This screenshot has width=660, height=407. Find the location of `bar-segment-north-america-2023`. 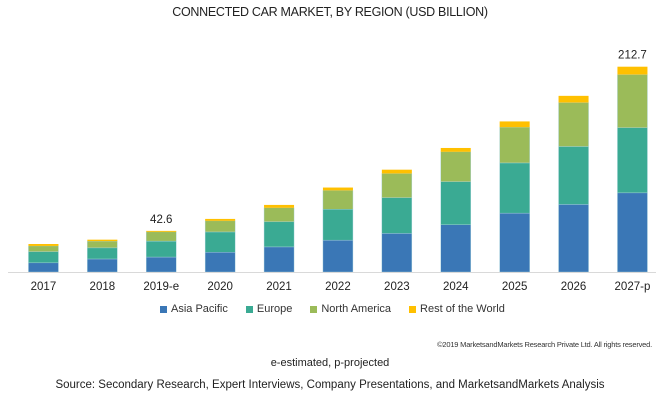

bar-segment-north-america-2023 is located at coordinates (397, 185).